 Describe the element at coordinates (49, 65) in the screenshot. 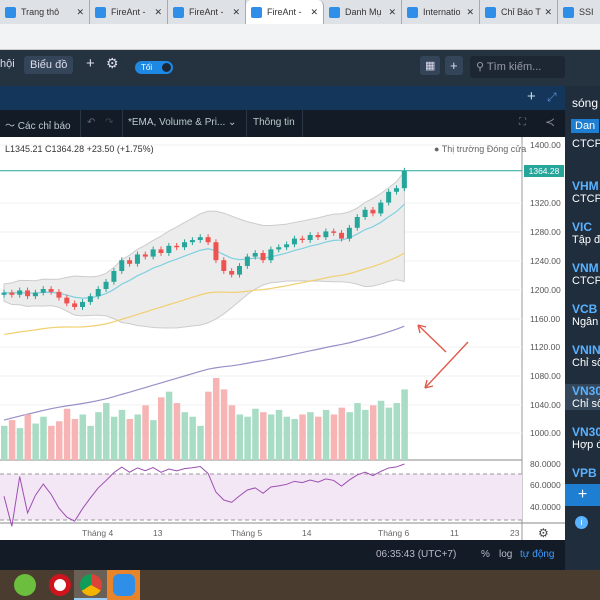

I see `chart-tab: Biểu đồ` at that location.